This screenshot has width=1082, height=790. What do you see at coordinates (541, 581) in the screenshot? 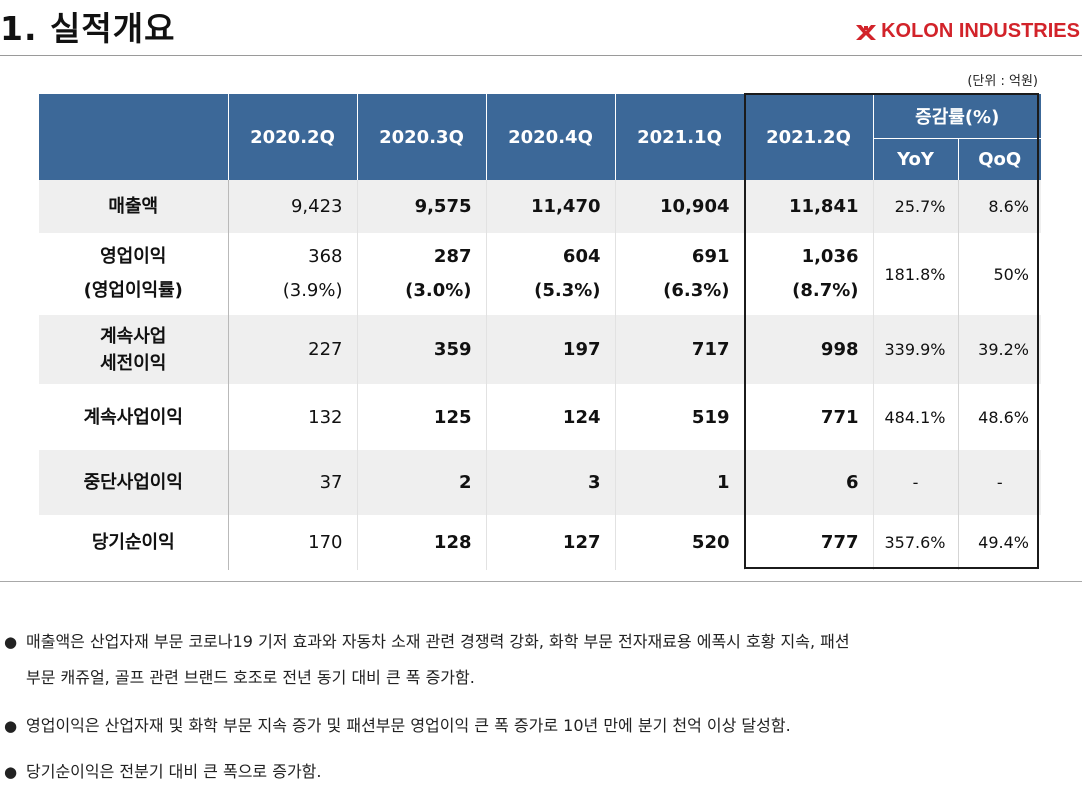
I see `section-divider` at bounding box center [541, 581].